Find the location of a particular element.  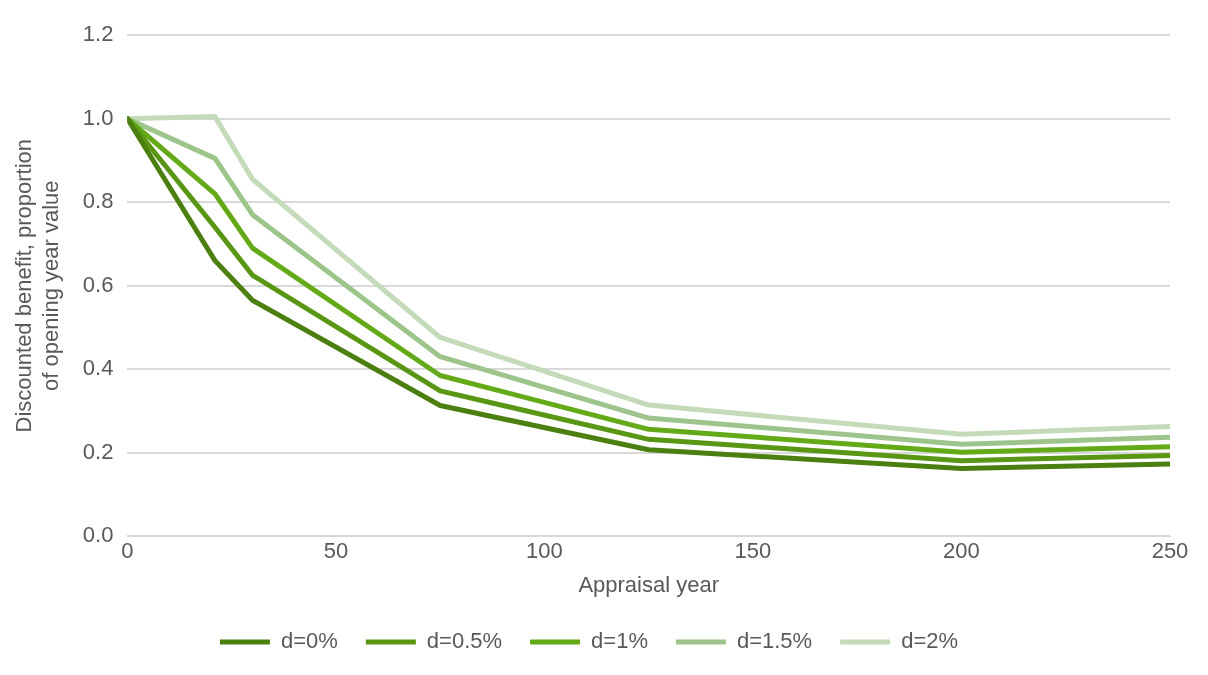

x-tick-label: 50 is located at coordinates (336, 551).